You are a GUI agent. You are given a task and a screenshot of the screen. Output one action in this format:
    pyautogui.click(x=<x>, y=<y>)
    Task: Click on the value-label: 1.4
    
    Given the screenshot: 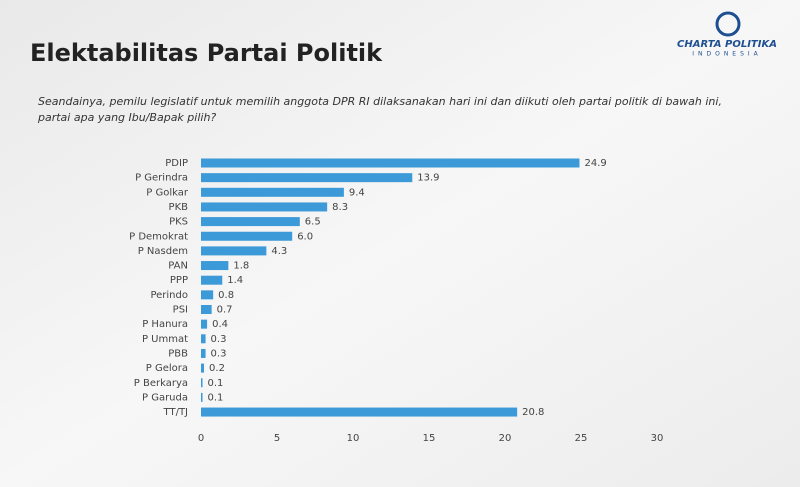 What is the action you would take?
    pyautogui.click(x=235, y=280)
    